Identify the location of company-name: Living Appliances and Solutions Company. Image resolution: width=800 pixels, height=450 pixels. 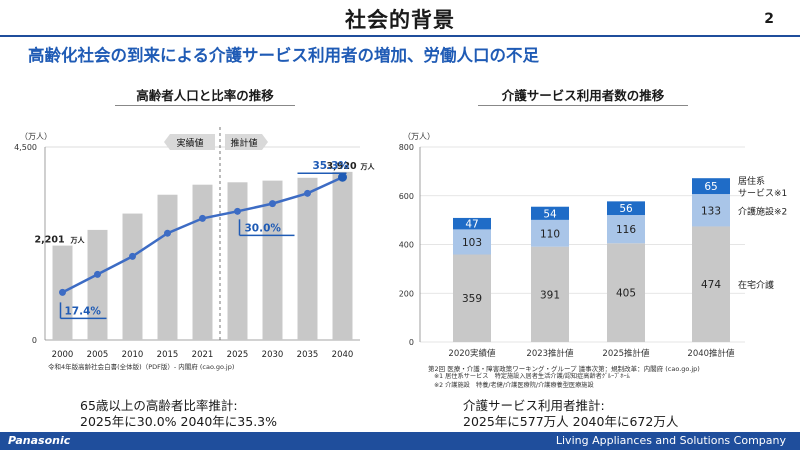
(670, 440).